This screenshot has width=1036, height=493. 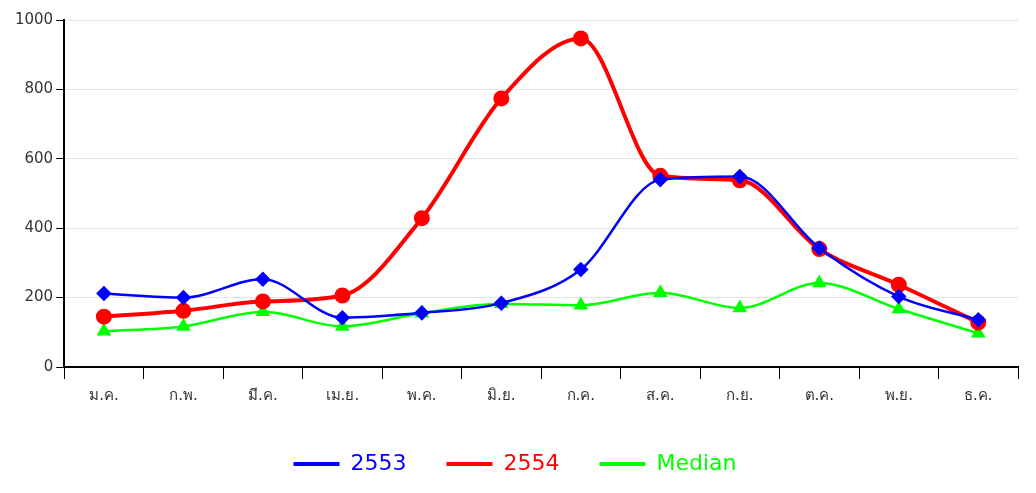 I want to click on x-tick-label: ก.พ., so click(x=183, y=394).